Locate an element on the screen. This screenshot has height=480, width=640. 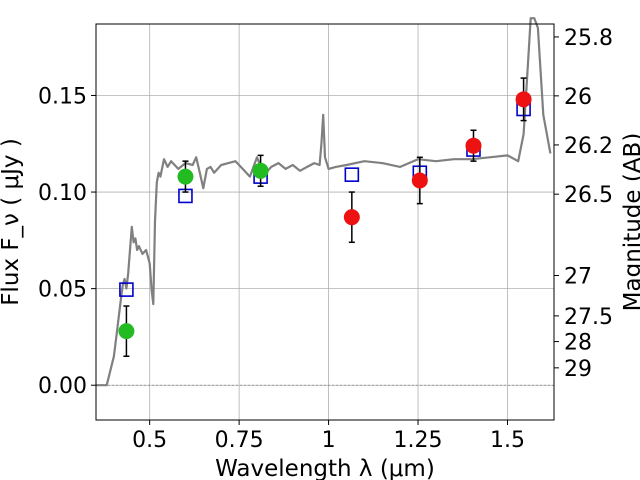
y-tick-label: 0.15 is located at coordinates (62, 96).